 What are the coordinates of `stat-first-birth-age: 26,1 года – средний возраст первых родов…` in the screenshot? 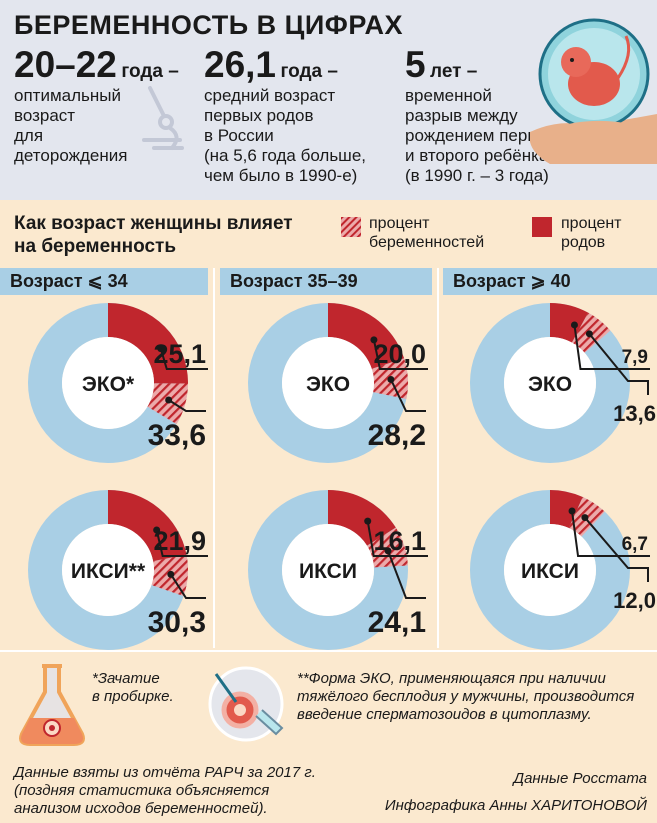 It's located at (285, 116).